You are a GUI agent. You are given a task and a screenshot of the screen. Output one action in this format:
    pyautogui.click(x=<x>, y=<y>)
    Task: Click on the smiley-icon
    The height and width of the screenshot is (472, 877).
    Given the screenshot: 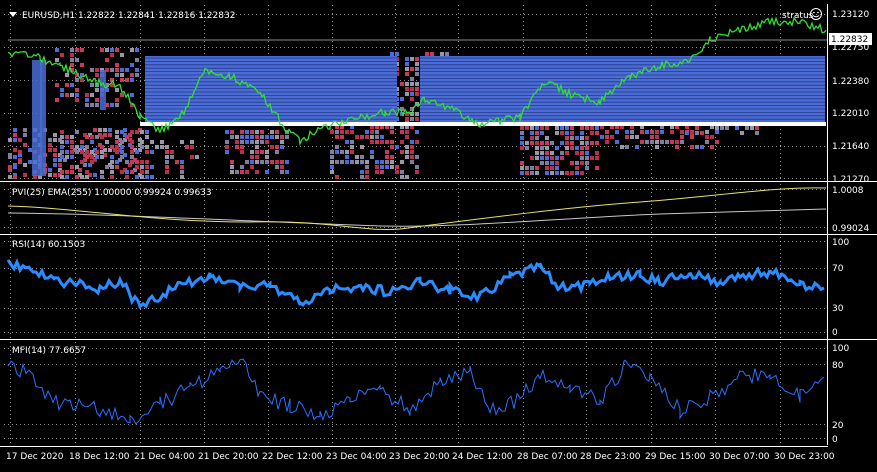 What is the action you would take?
    pyautogui.click(x=816, y=14)
    